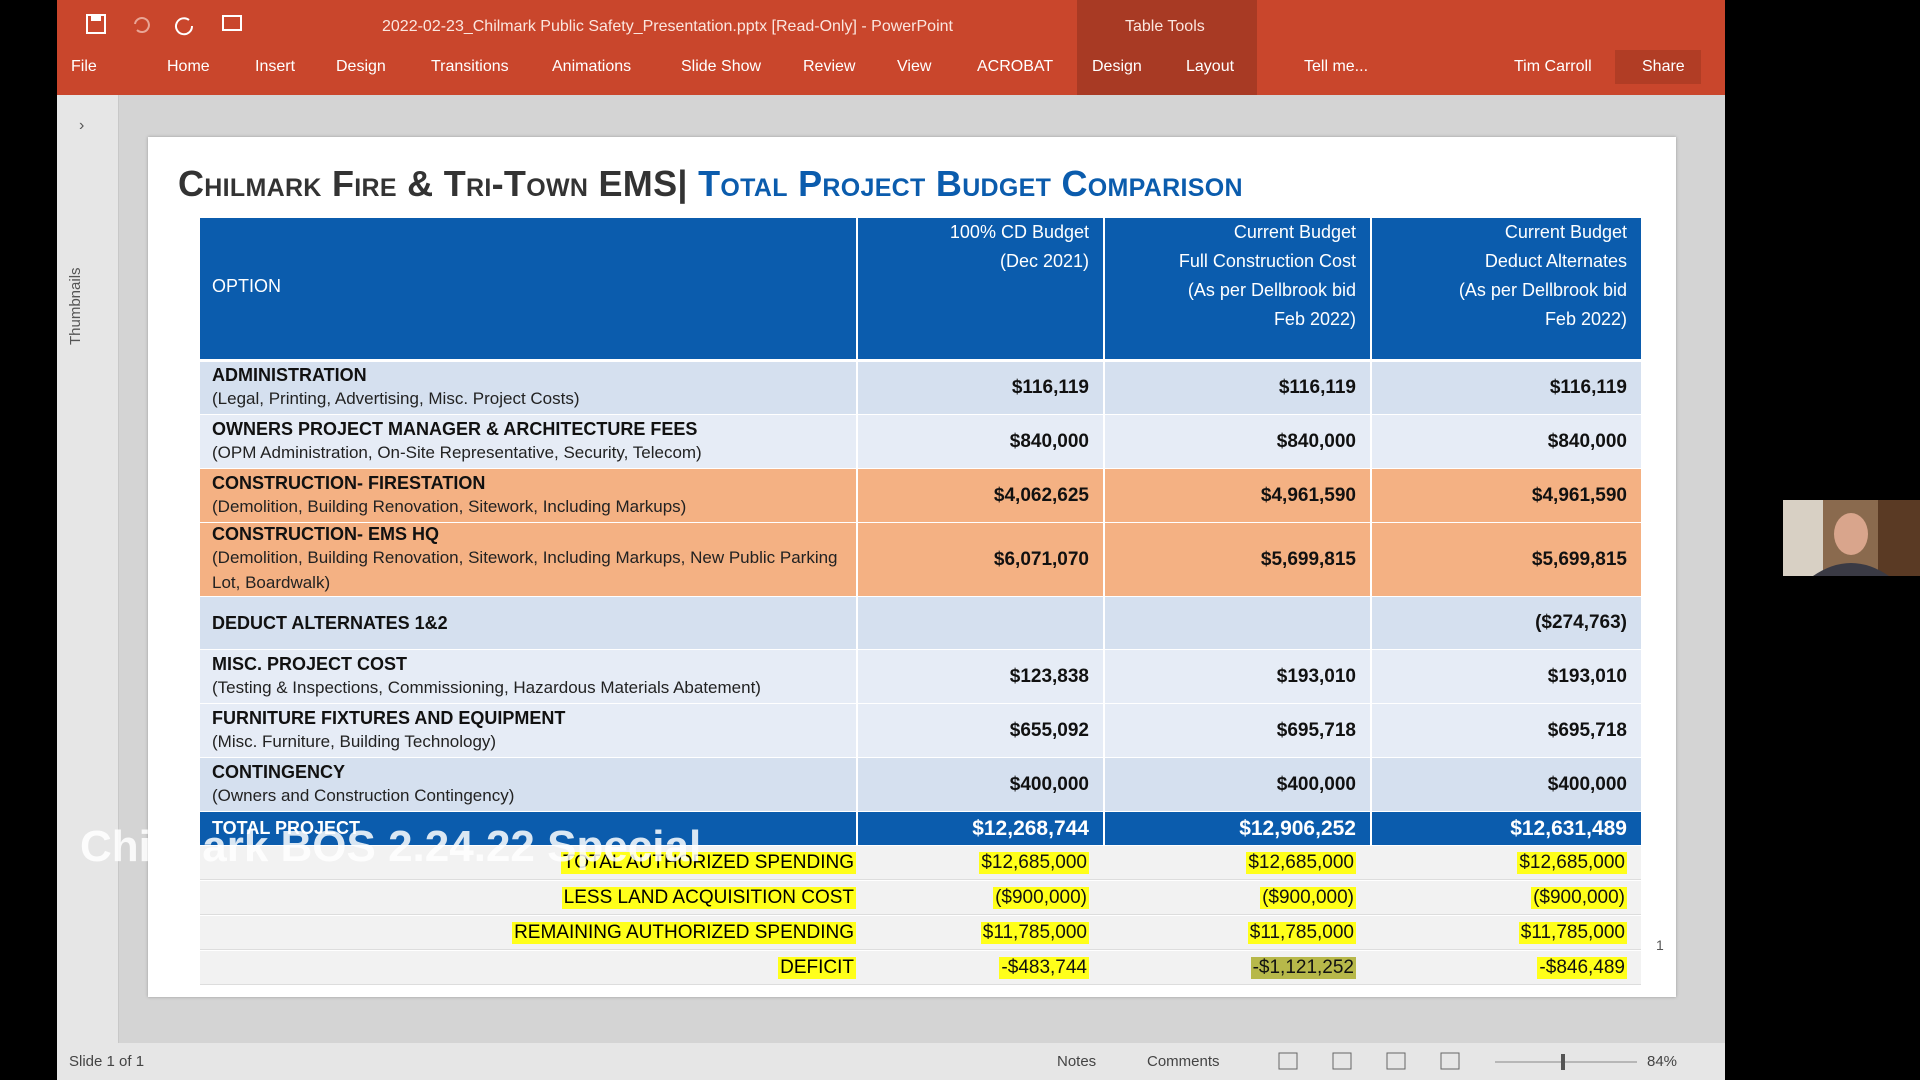  What do you see at coordinates (970, 183) in the screenshot?
I see `title-right: Total Project Budget Comparison` at bounding box center [970, 183].